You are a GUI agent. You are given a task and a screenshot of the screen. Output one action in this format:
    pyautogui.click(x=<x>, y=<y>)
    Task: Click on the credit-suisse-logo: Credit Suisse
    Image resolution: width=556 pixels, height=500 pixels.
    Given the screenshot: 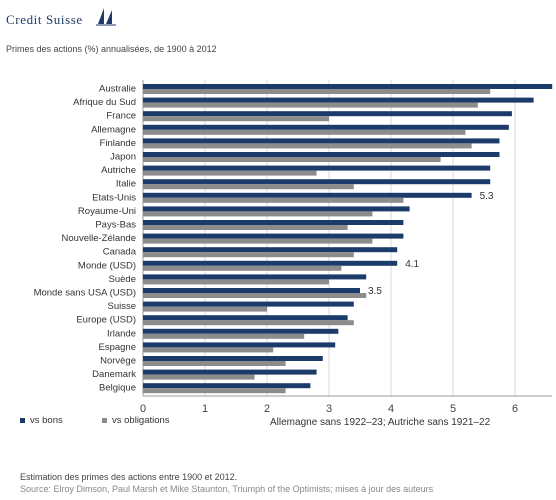 What is the action you would take?
    pyautogui.click(x=71, y=19)
    